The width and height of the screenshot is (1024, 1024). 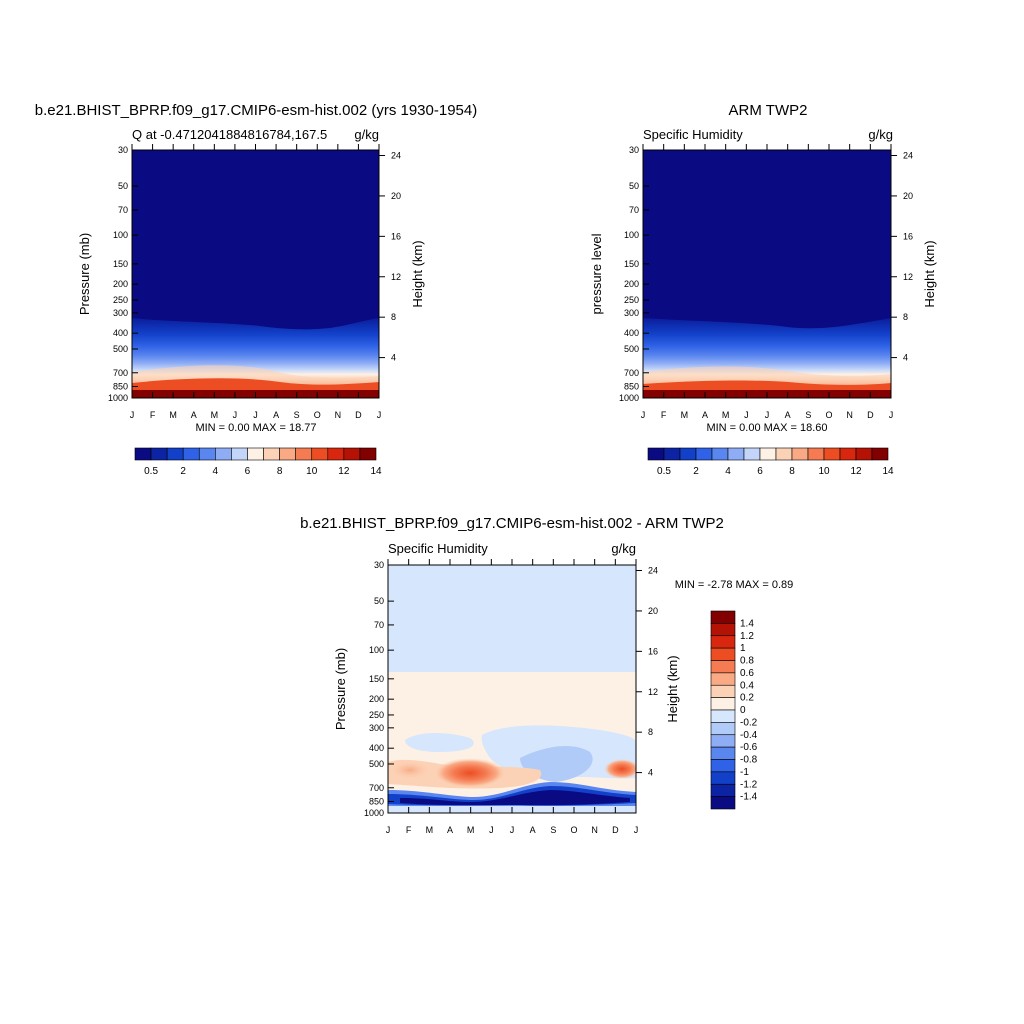 I want to click on colorbar-label: 6, so click(x=248, y=471).